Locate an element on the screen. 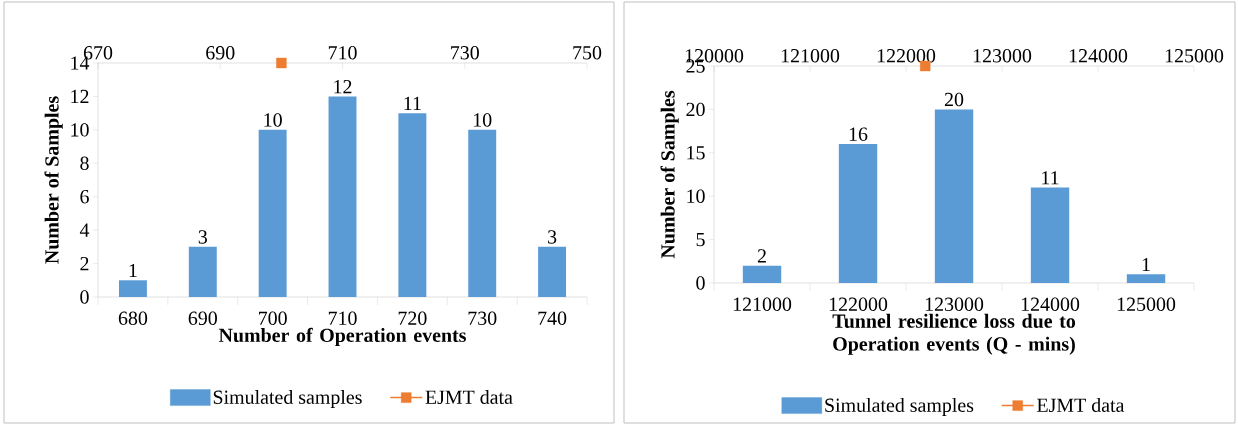 This screenshot has width=1238, height=425. x2-tick-label: 730 is located at coordinates (465, 53).